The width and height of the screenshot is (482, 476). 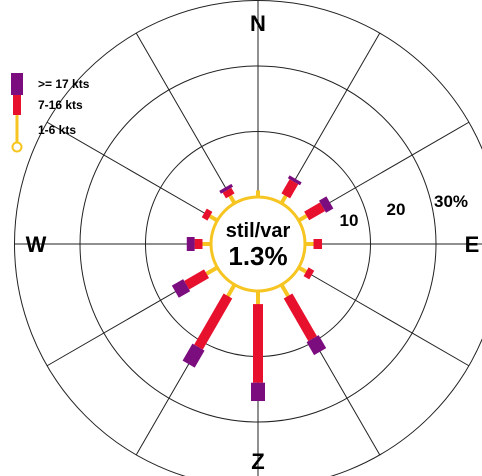 I want to click on legend-label-1-6: 1-6 kts, so click(x=57, y=130).